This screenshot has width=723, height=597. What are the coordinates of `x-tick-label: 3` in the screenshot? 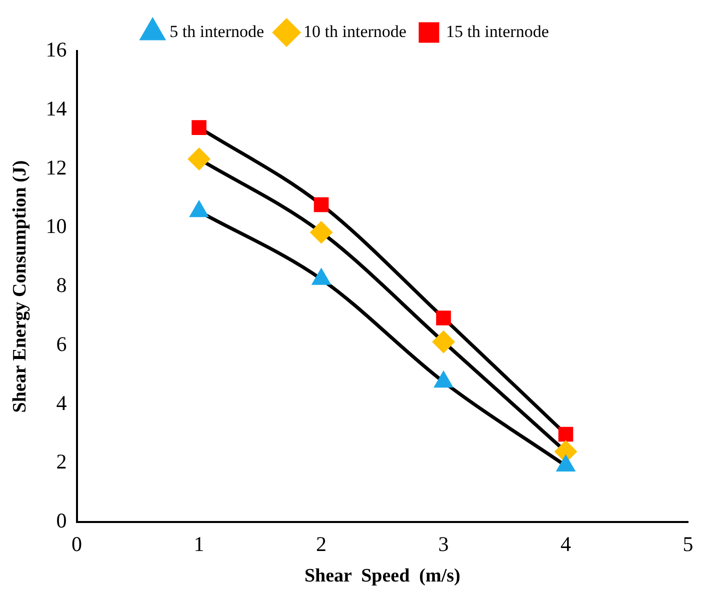 It's located at (443, 544).